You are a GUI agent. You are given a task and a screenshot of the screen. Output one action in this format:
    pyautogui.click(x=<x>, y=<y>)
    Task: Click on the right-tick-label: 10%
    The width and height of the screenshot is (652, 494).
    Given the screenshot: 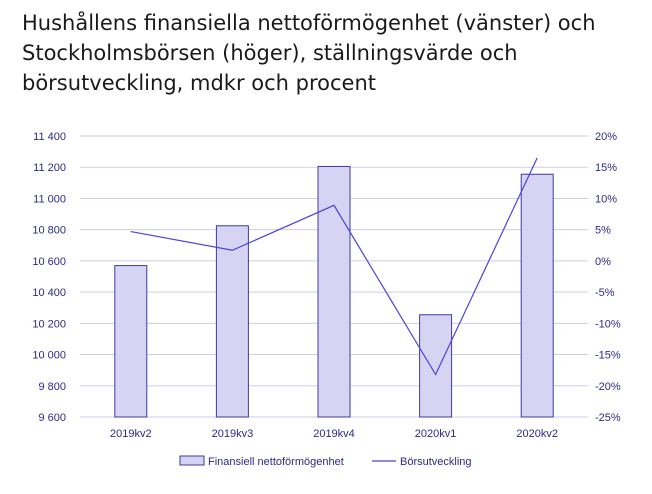 What is the action you would take?
    pyautogui.click(x=606, y=199)
    